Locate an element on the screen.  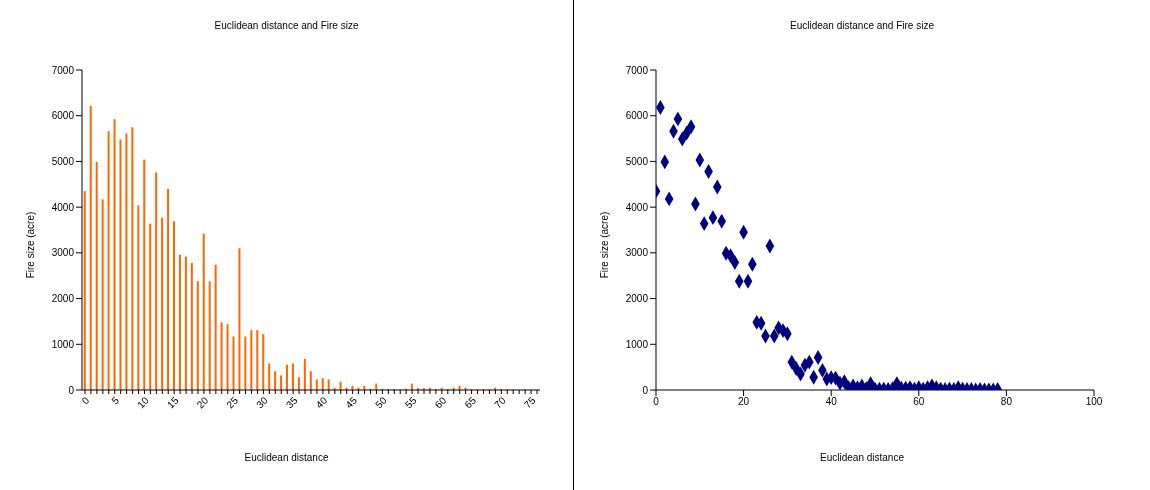
x-tick-label: 35 is located at coordinates (291, 402).